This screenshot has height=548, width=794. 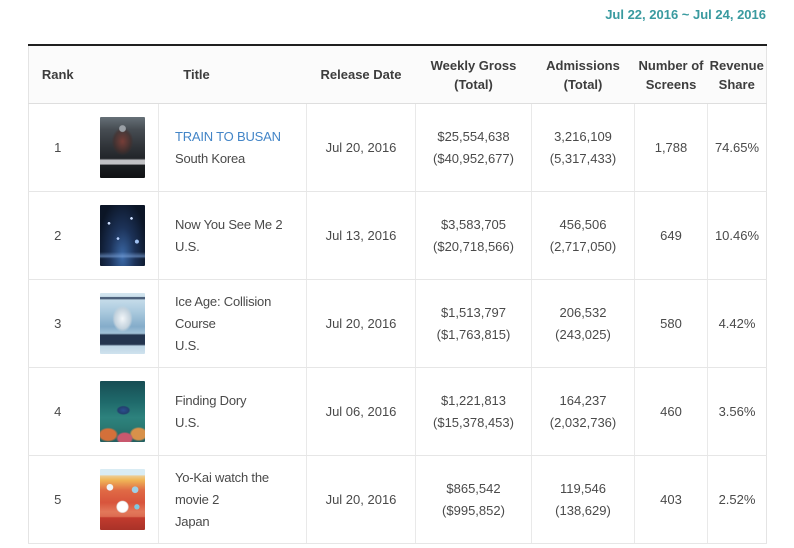 What do you see at coordinates (223, 312) in the screenshot?
I see `movie-title: Ice Age: Collision Course` at bounding box center [223, 312].